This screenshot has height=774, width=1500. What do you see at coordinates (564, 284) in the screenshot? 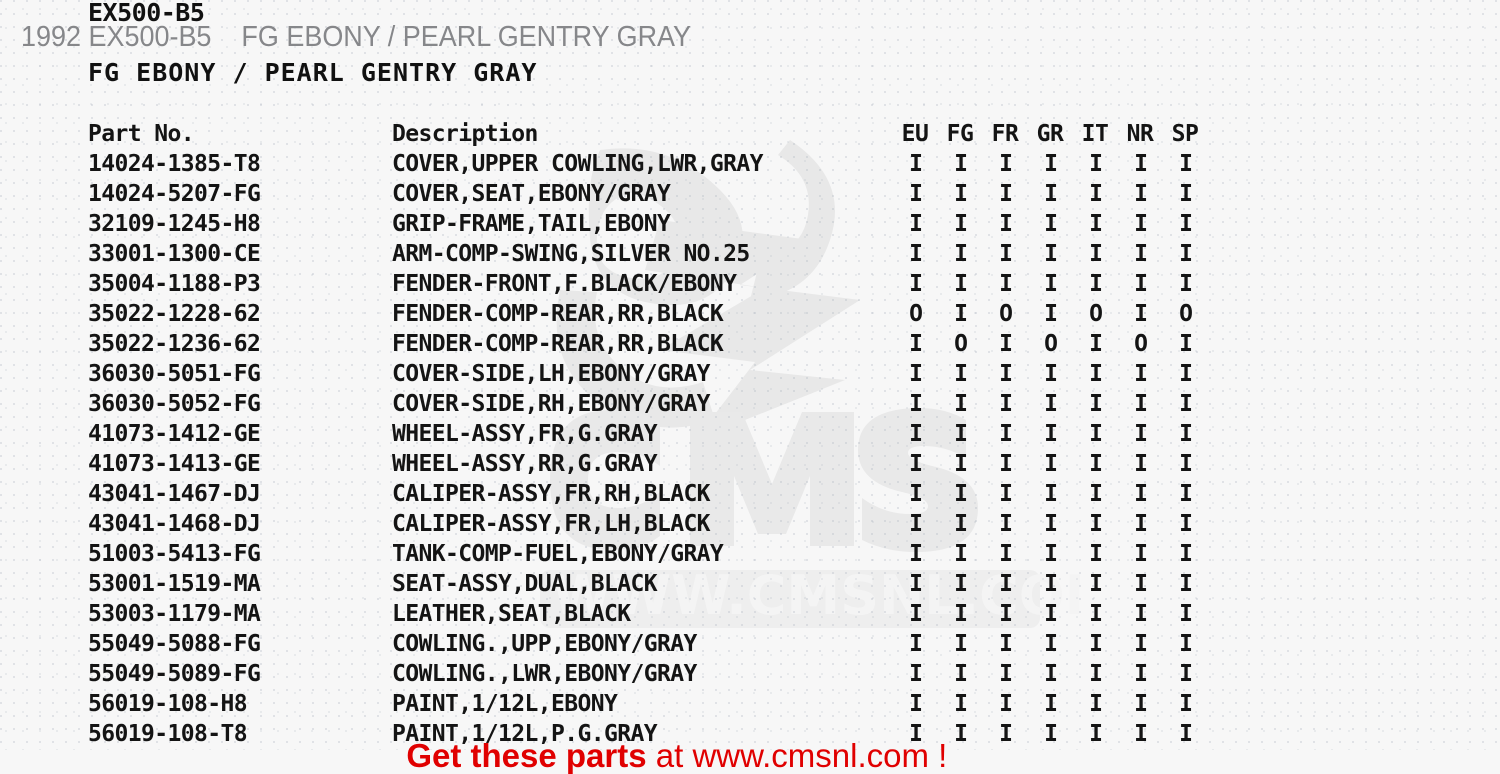
I see `part-description: FENDER-FRONT,F.BLACK/EBONY` at bounding box center [564, 284].